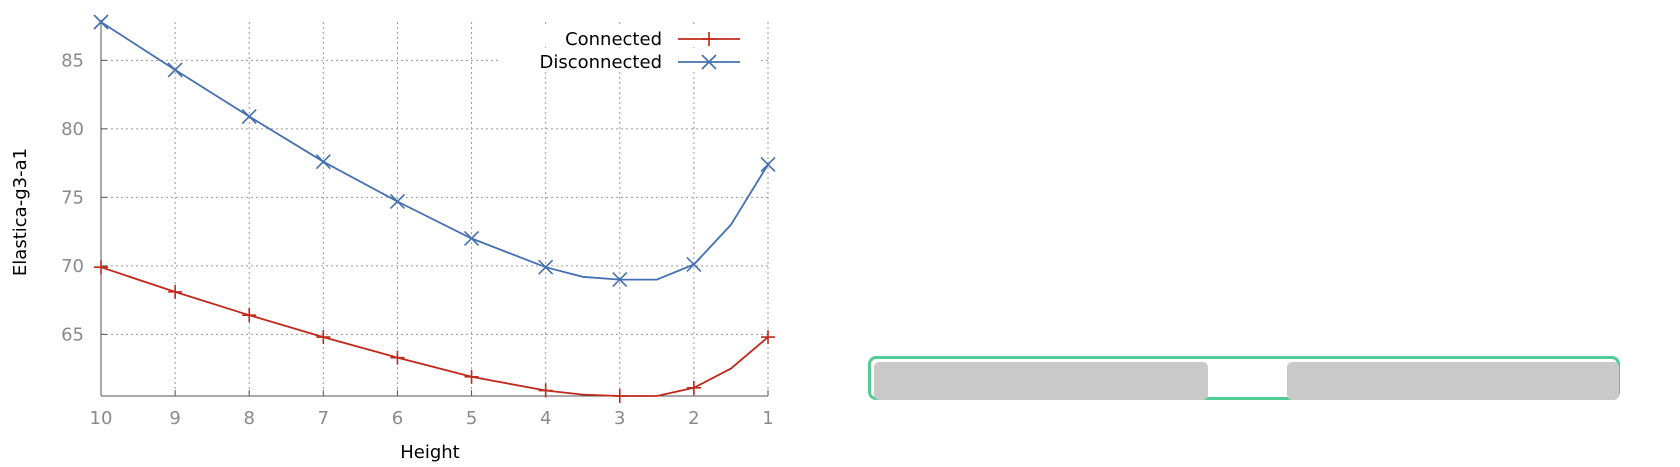  What do you see at coordinates (601, 62) in the screenshot?
I see `legend-label: Disconnected` at bounding box center [601, 62].